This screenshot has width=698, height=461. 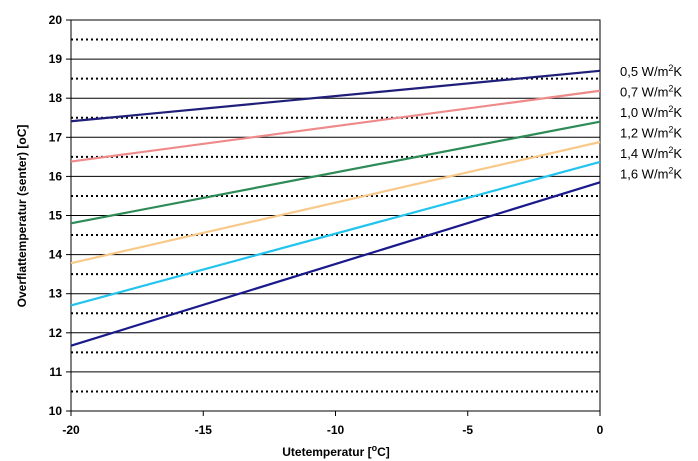 I want to click on x-tick-label: -5, so click(x=467, y=430).